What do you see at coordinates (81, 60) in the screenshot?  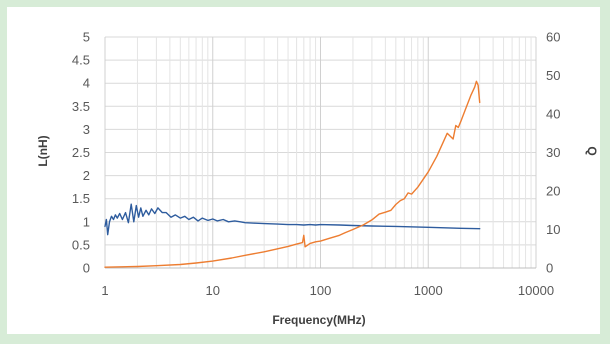 I see `y-tick-label: 4.5` at bounding box center [81, 60].